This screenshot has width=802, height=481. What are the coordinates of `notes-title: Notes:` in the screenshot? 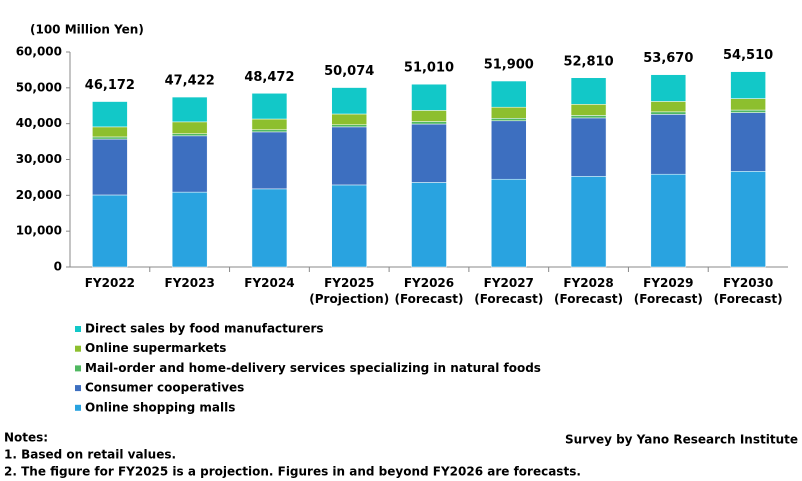 It's located at (26, 438).